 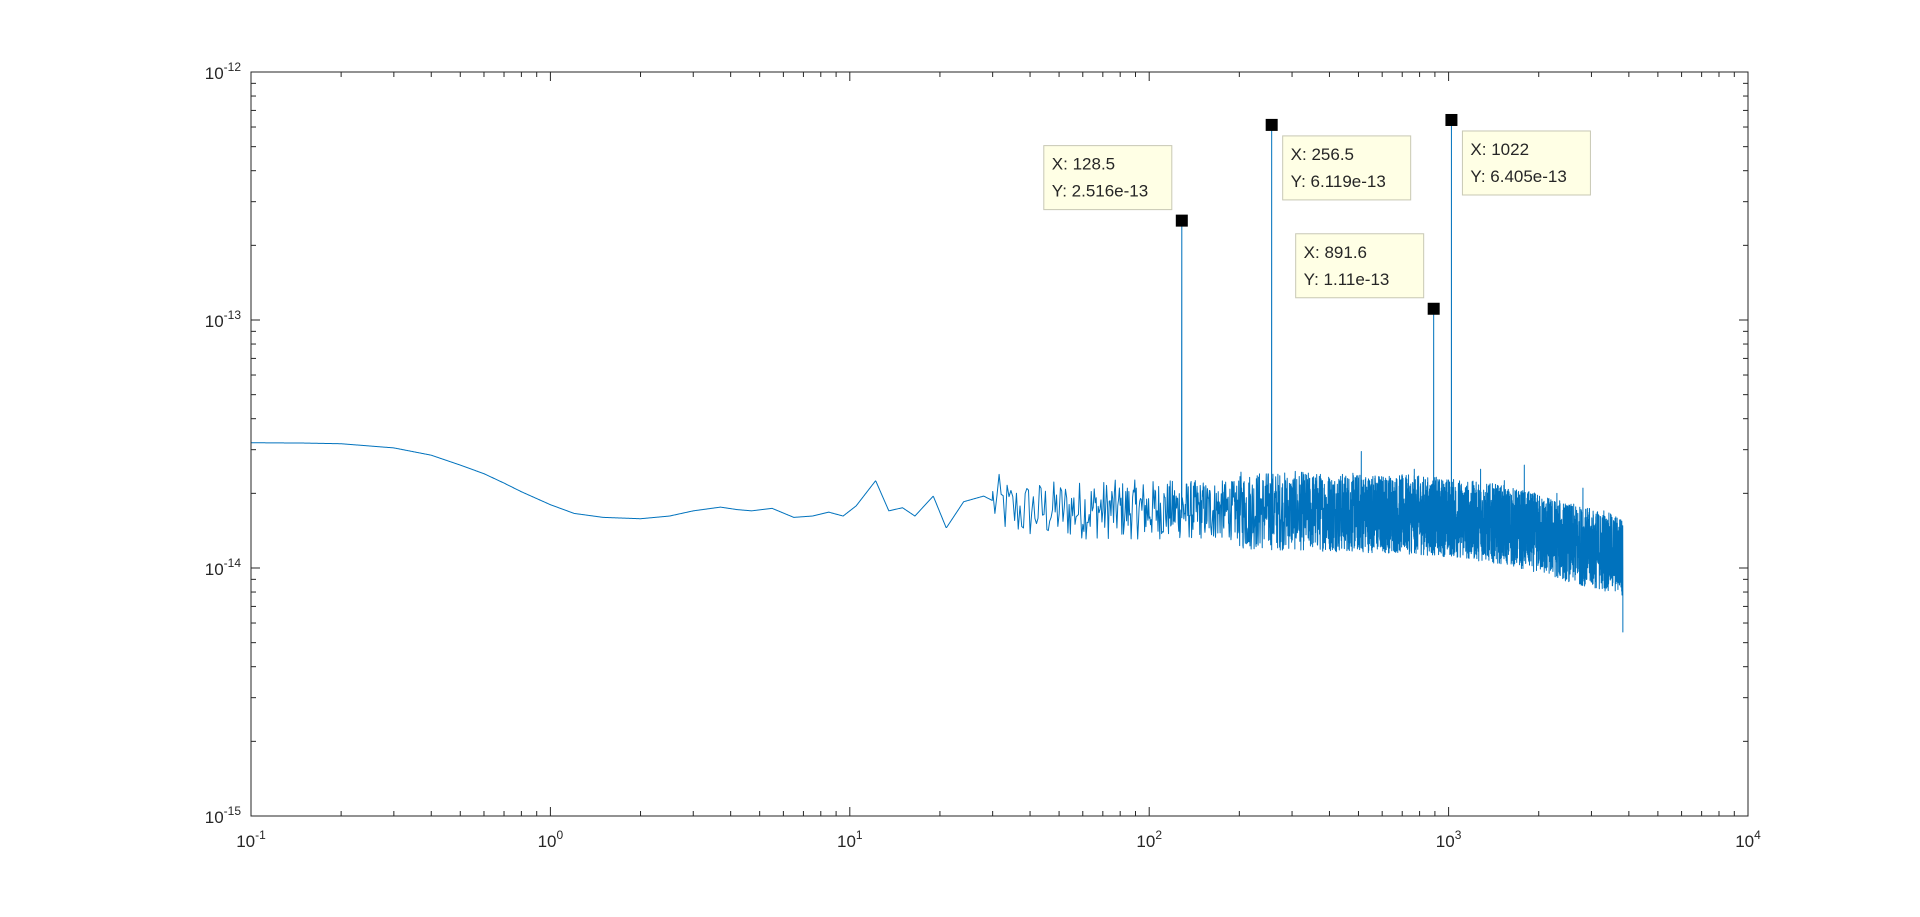 What do you see at coordinates (850, 839) in the screenshot?
I see `x-tick-label: 10¹` at bounding box center [850, 839].